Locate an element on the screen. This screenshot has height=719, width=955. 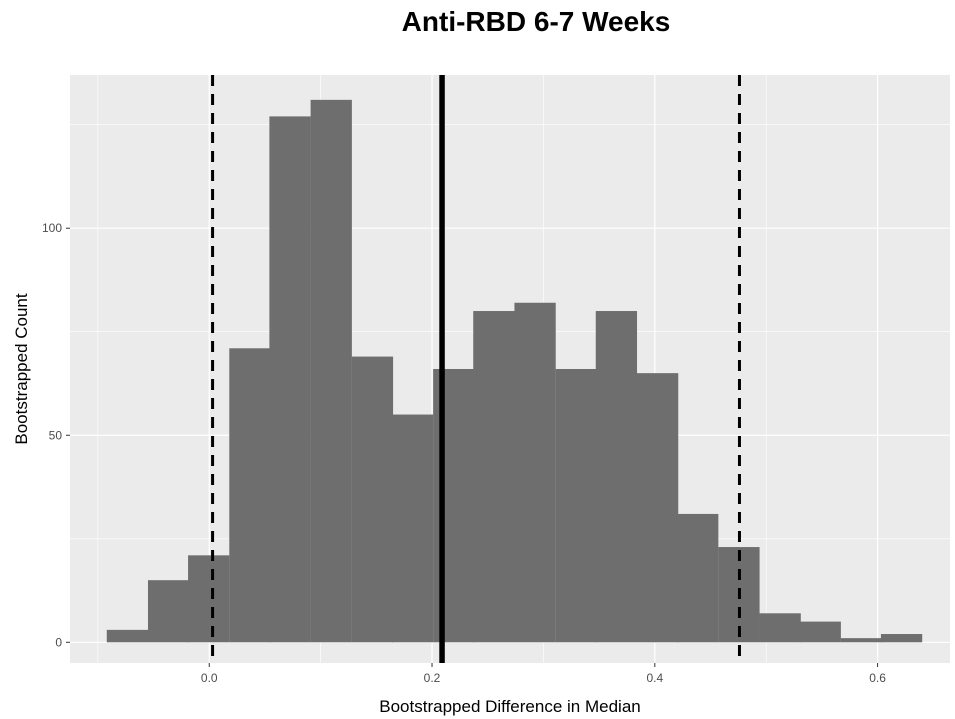
y-axis-title: Bootstrapped Count is located at coordinates (21, 368).